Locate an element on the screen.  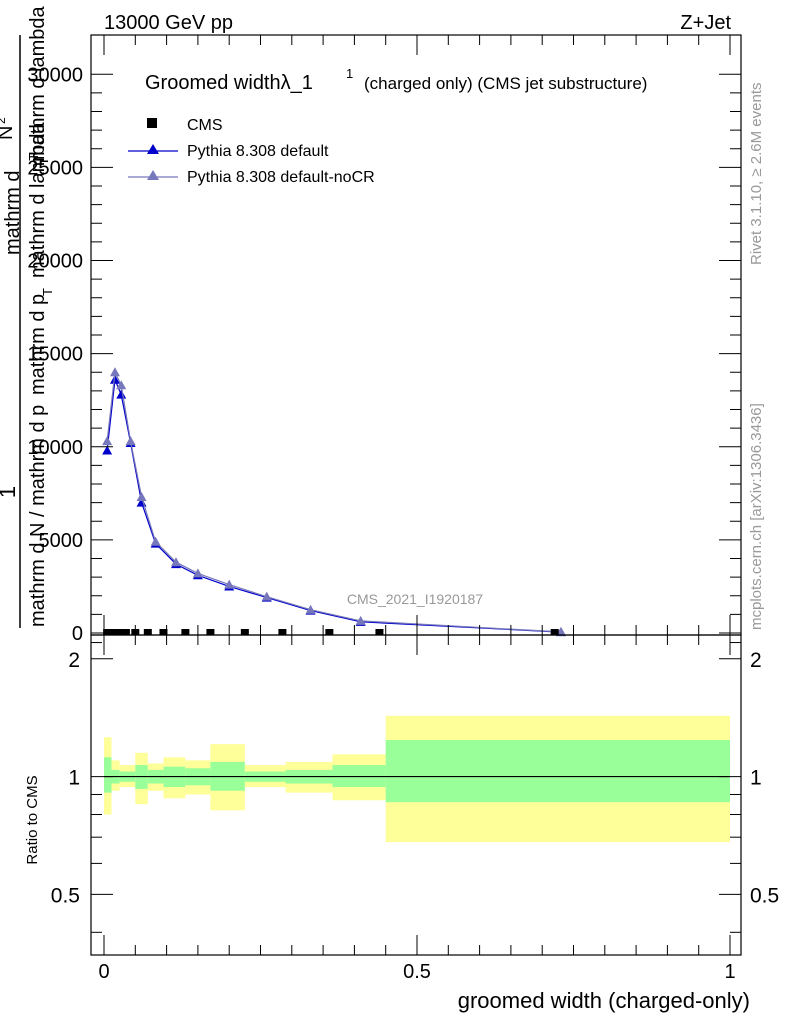
legend-default-label: Pythia 8.308 default is located at coordinates (258, 151).